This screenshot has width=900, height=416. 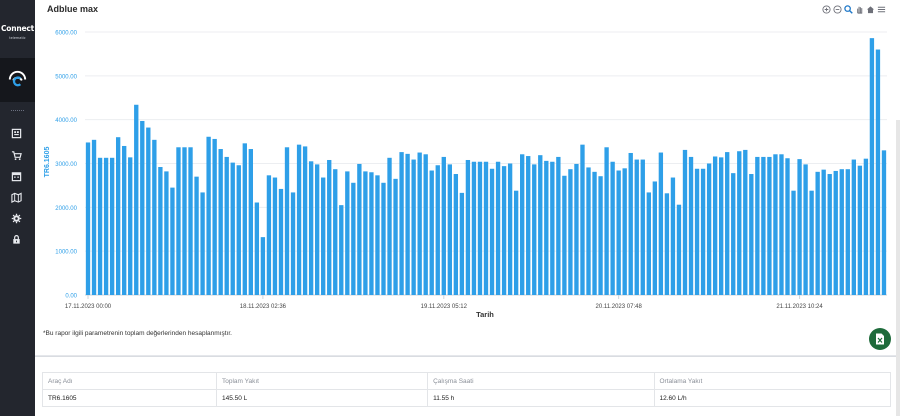 What do you see at coordinates (16, 133) in the screenshot?
I see `report-icon` at bounding box center [16, 133].